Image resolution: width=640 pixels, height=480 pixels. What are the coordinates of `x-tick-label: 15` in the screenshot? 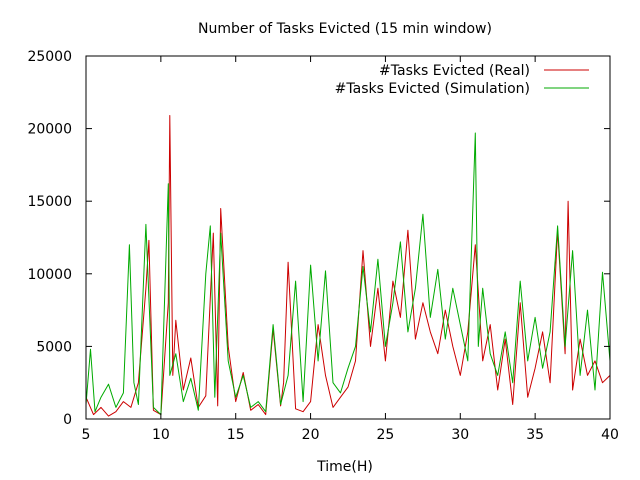 It's located at (236, 435).